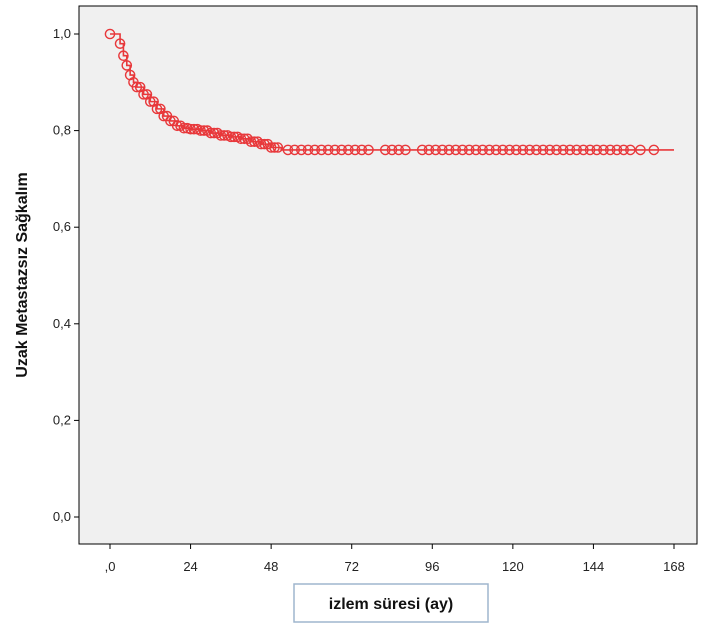 The height and width of the screenshot is (631, 702). What do you see at coordinates (351, 566) in the screenshot?
I see `x-tick-label: 72` at bounding box center [351, 566].